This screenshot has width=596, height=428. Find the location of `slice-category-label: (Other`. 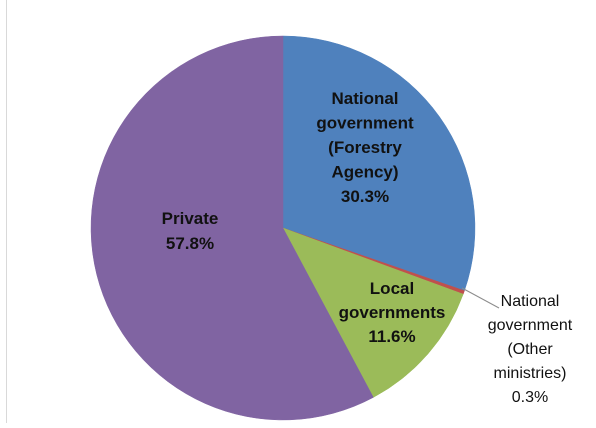

slice-category-label: (Other is located at coordinates (530, 349).